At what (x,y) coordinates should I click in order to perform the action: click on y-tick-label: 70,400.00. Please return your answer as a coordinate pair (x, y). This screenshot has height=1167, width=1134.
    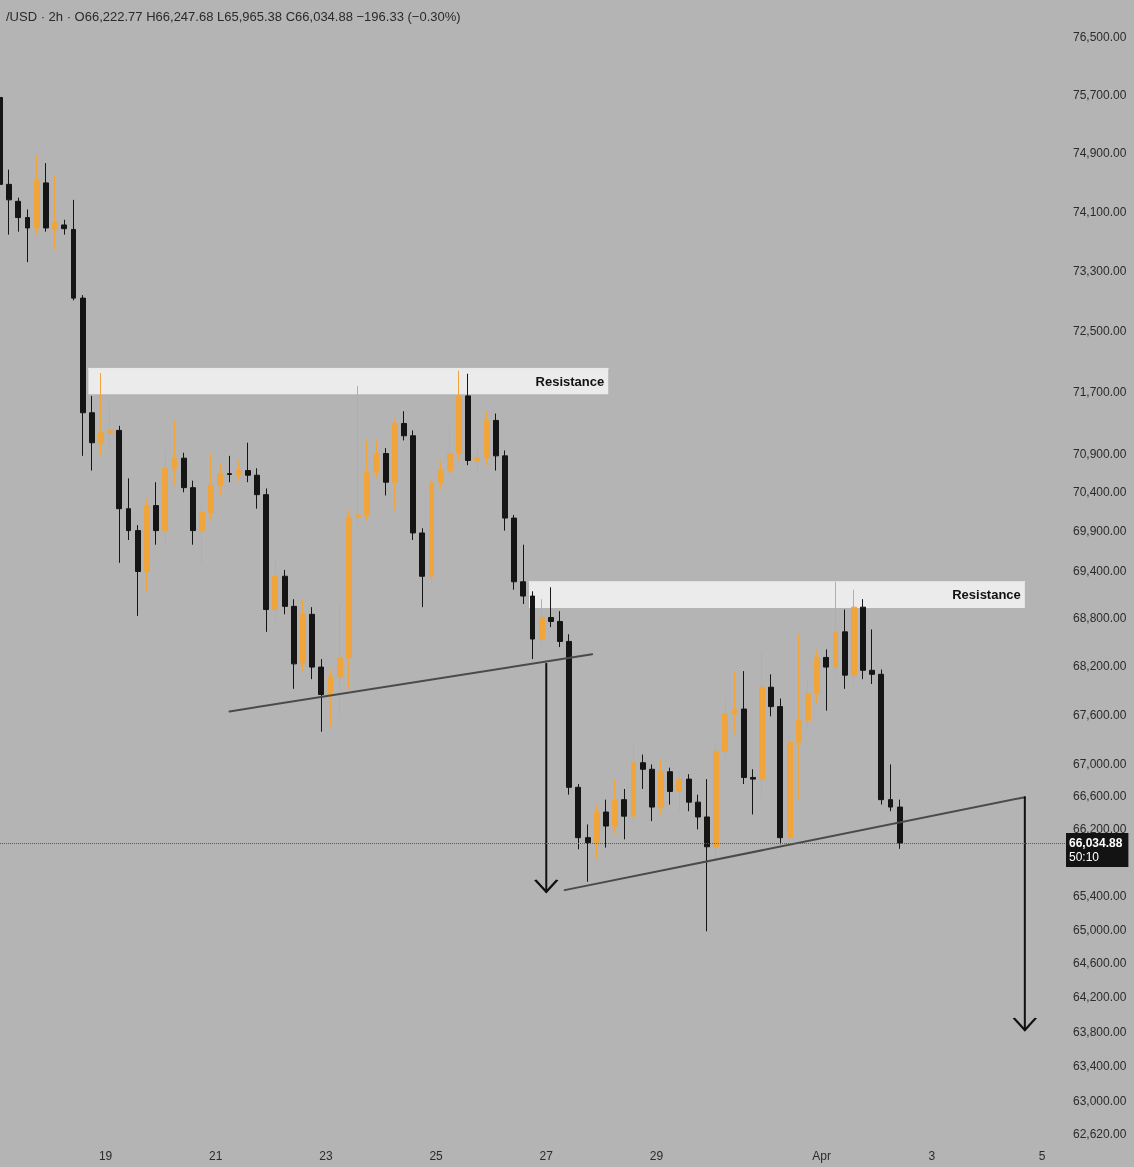
    Looking at the image, I should click on (1100, 492).